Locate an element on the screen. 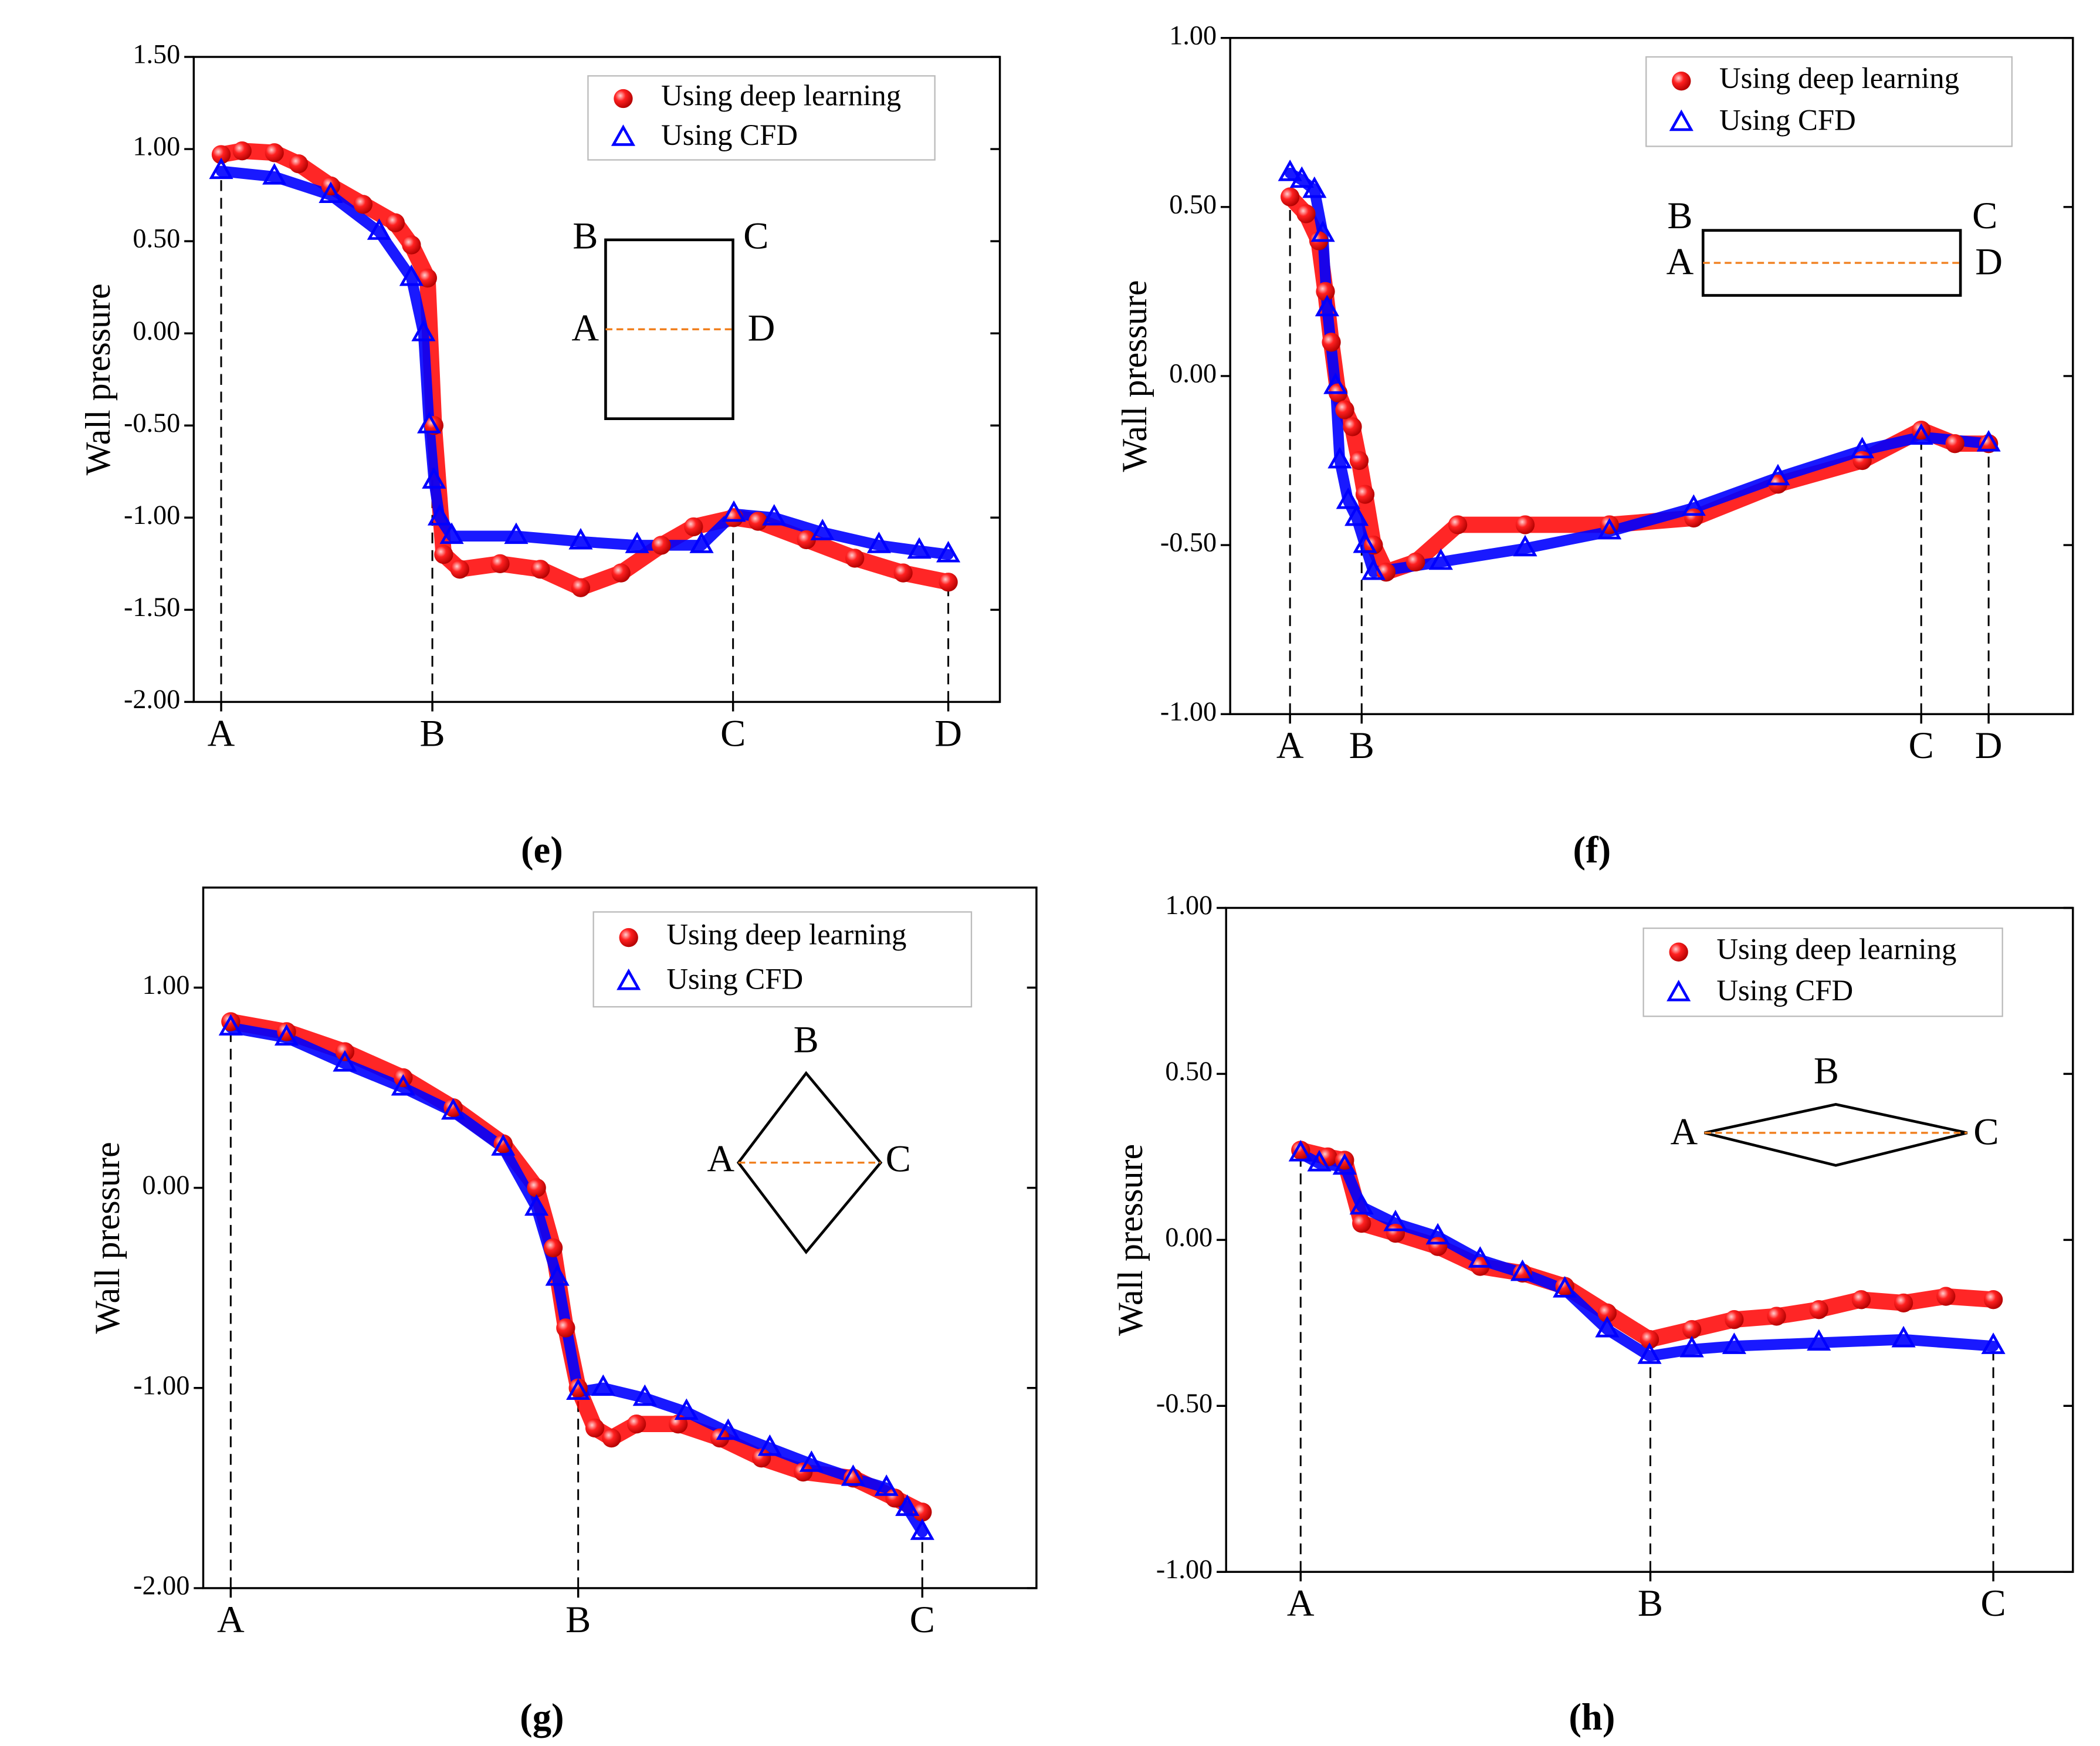 The width and height of the screenshot is (2100, 1746). x-tick-label: D is located at coordinates (1989, 745).